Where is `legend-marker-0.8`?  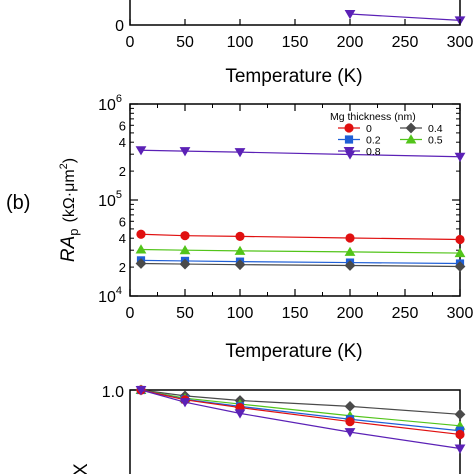
legend-marker-0.8 is located at coordinates (349, 152).